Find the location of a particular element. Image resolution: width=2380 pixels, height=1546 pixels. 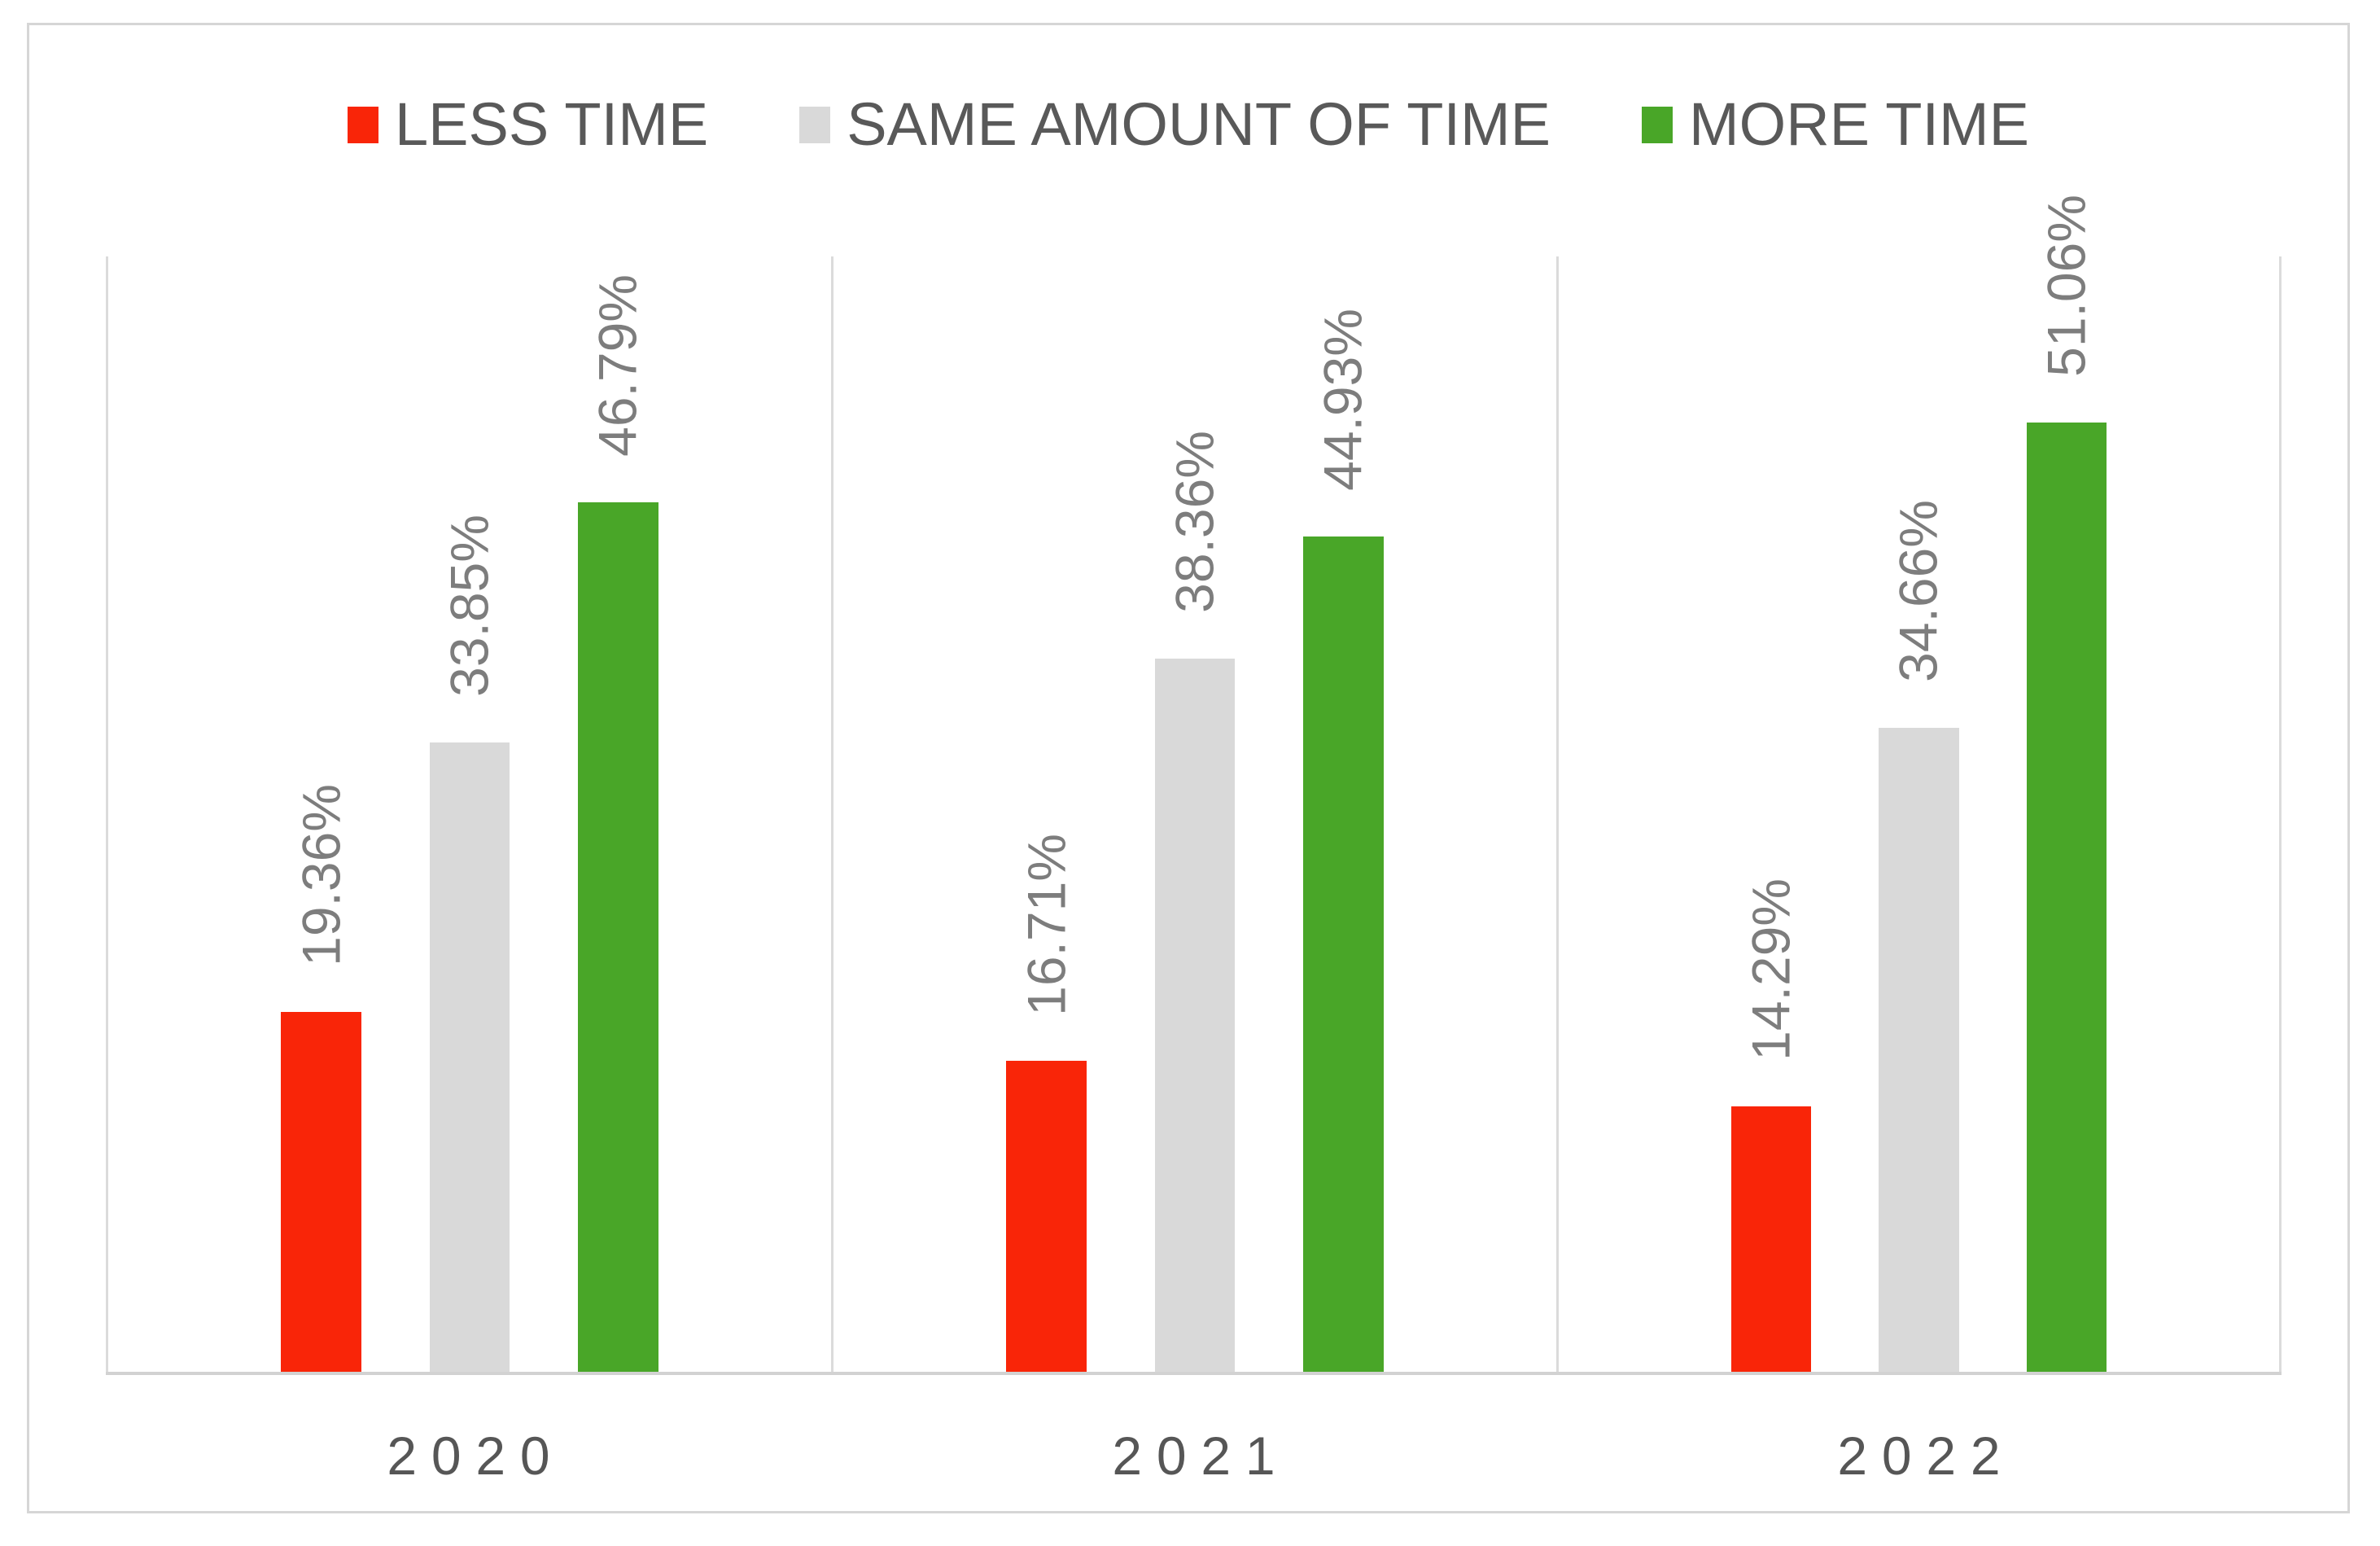

x-axis: 2020 2021 2022 is located at coordinates (1194, 1455).